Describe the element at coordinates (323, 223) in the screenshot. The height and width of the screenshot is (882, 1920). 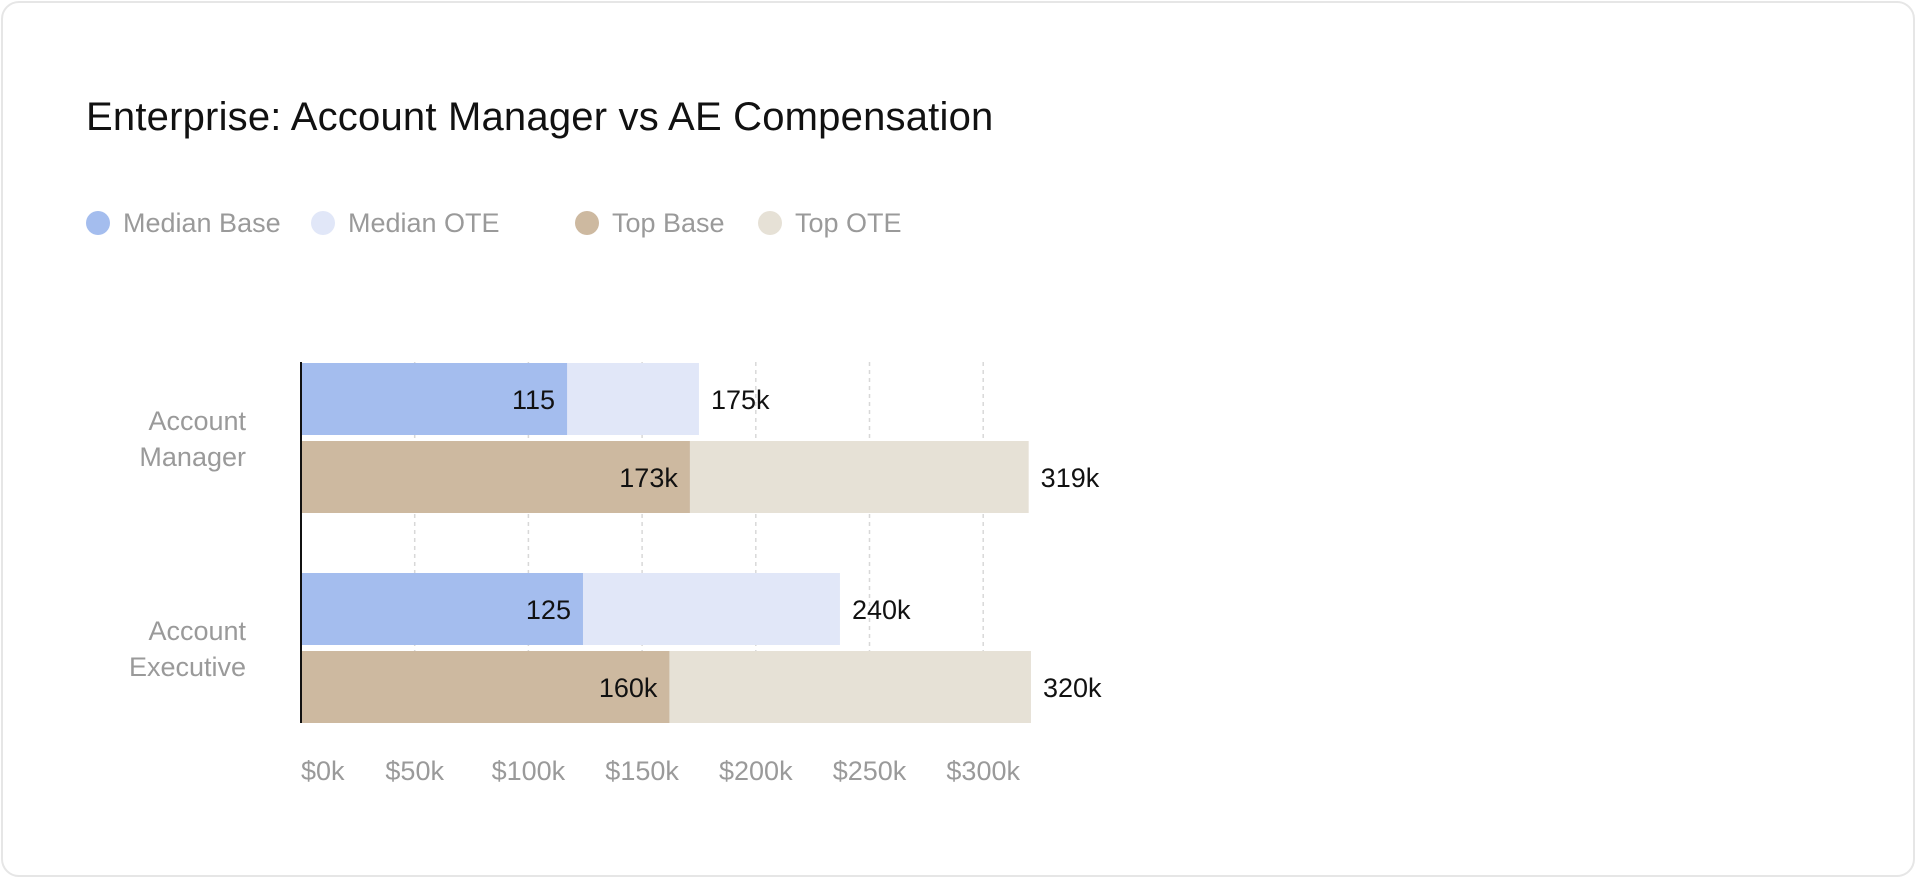
I see `legend-swatch-median-ote` at that location.